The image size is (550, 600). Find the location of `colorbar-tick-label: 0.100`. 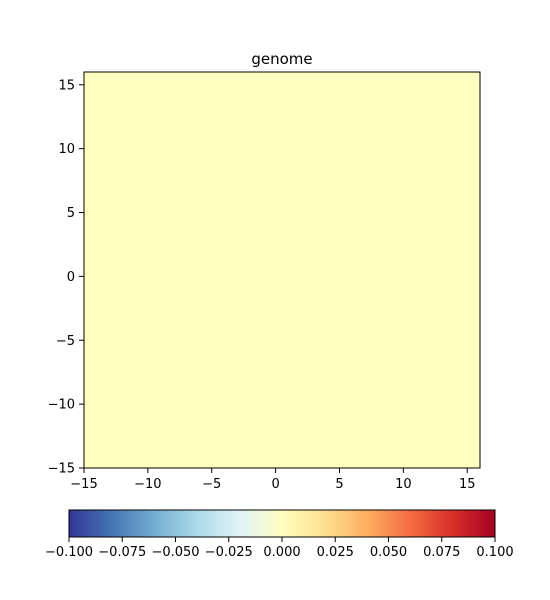

colorbar-tick-label: 0.100 is located at coordinates (494, 552).